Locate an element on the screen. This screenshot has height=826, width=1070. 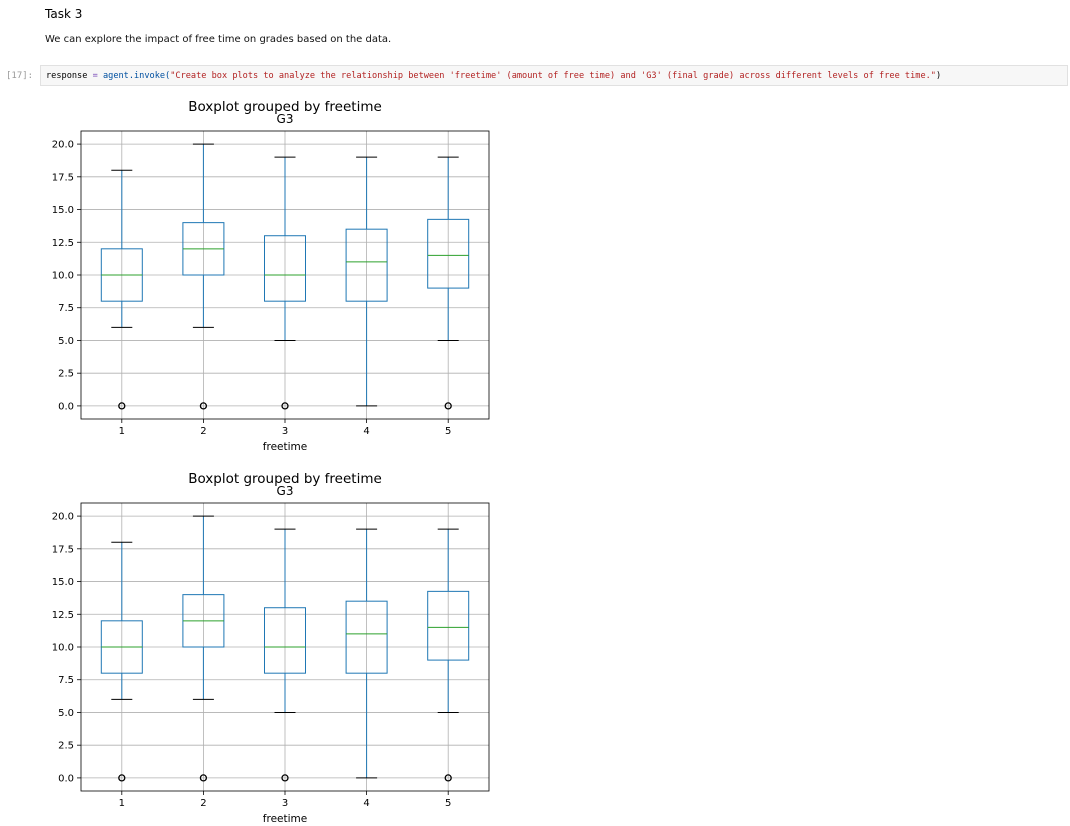
code-close-paren: ) is located at coordinates (938, 76).